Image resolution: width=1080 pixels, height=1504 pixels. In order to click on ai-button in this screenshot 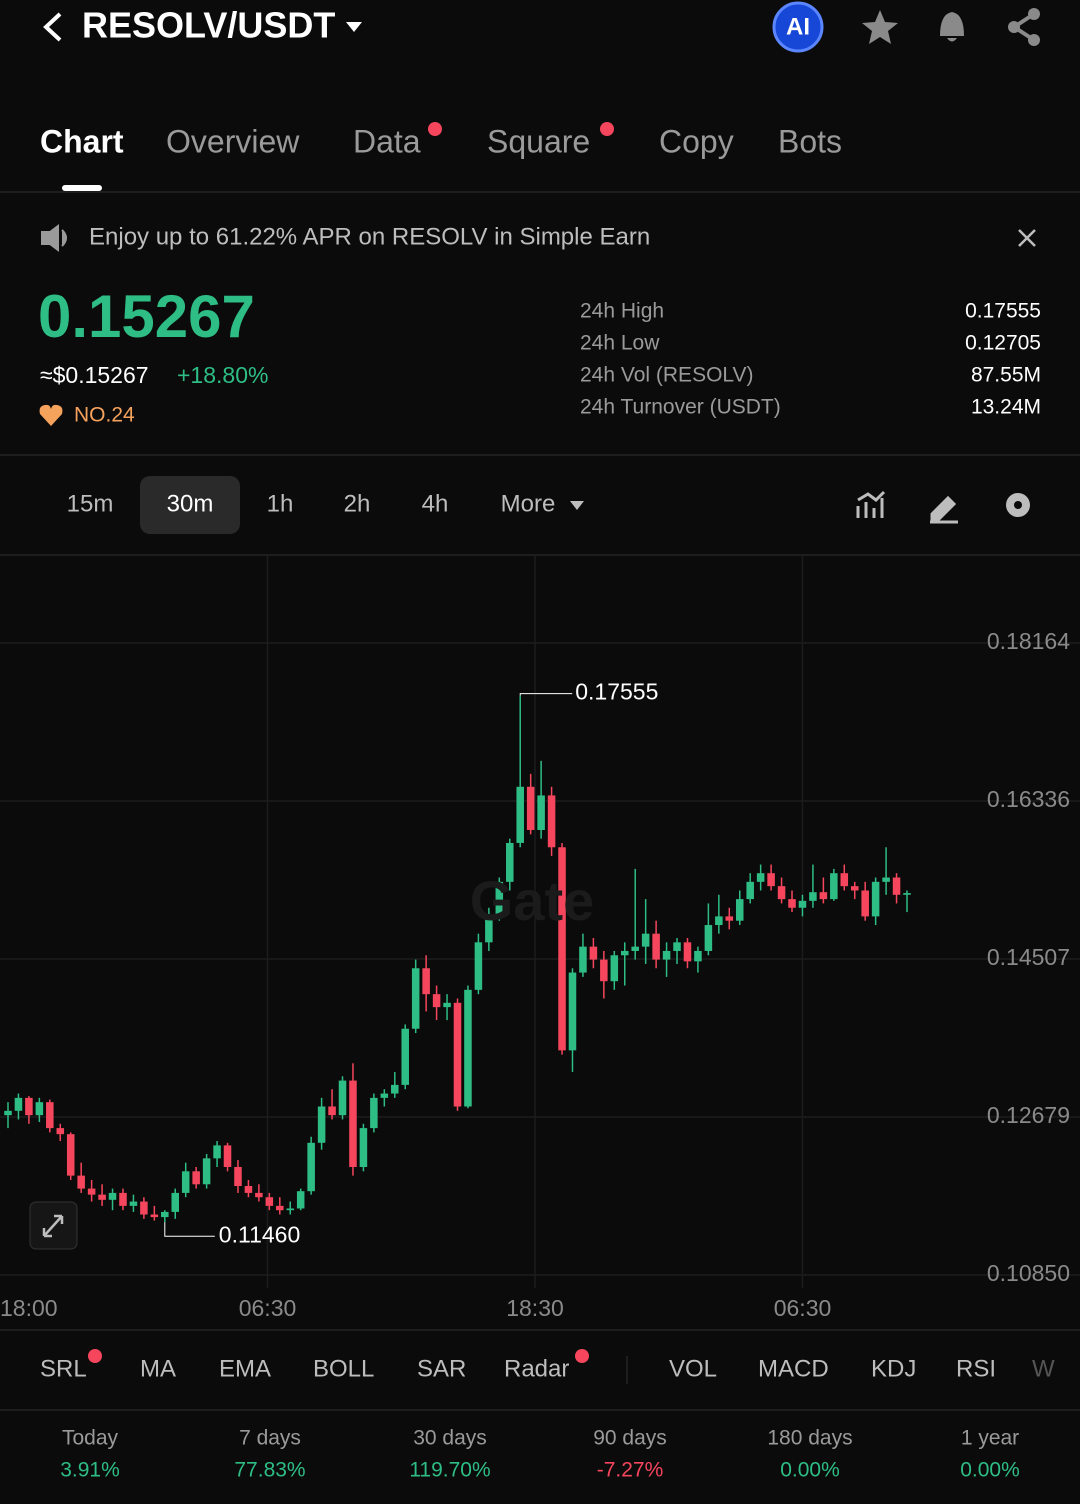, I will do `click(798, 27)`.